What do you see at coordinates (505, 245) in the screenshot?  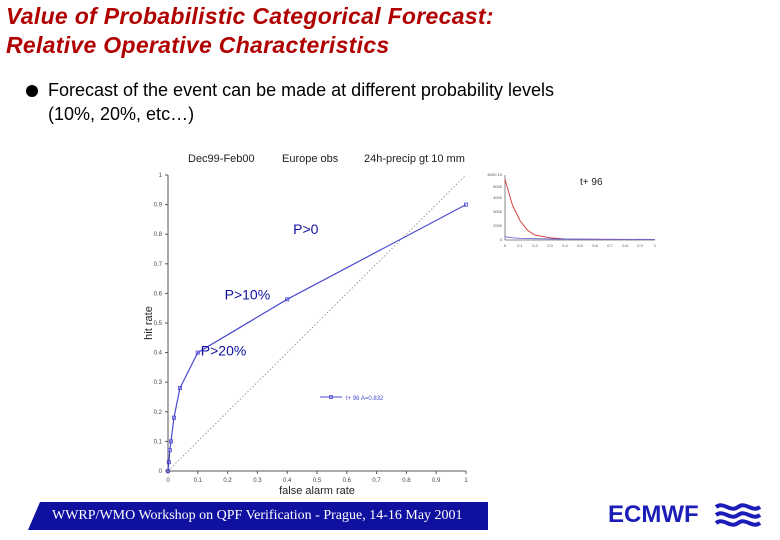 I see `inset-x-tick-label: 0` at bounding box center [505, 245].